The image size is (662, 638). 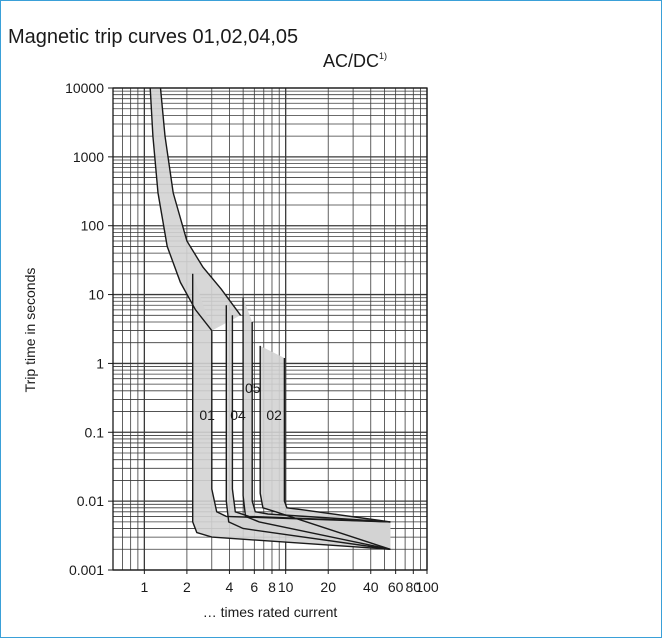 What do you see at coordinates (86, 570) in the screenshot?
I see `y-tick-label: 0.001` at bounding box center [86, 570].